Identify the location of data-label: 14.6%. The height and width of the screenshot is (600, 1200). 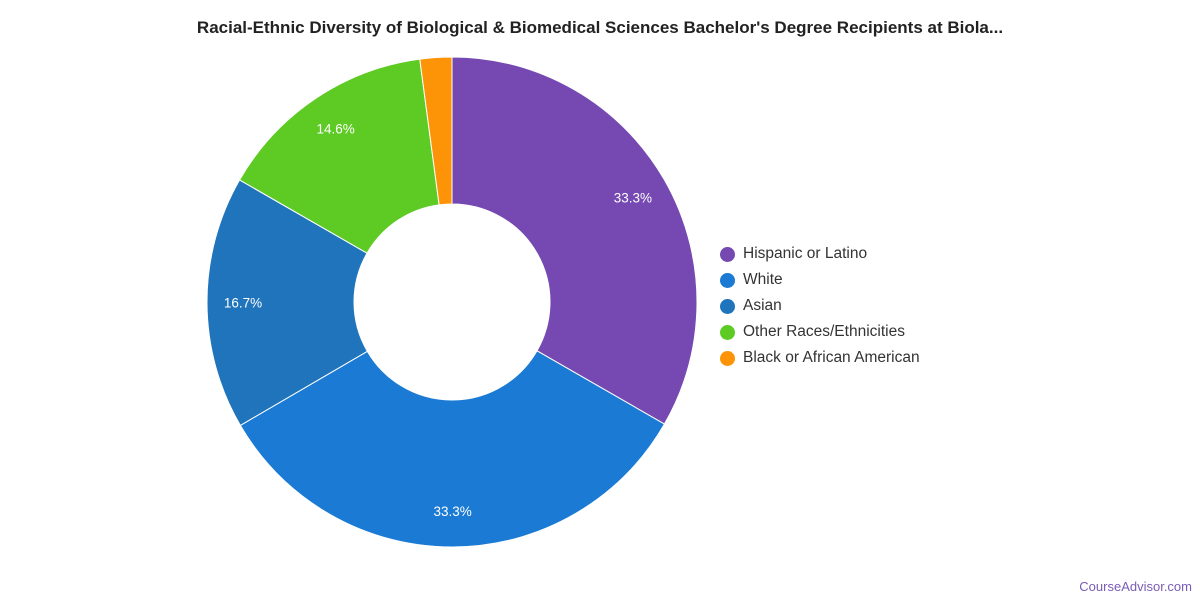
(335, 128).